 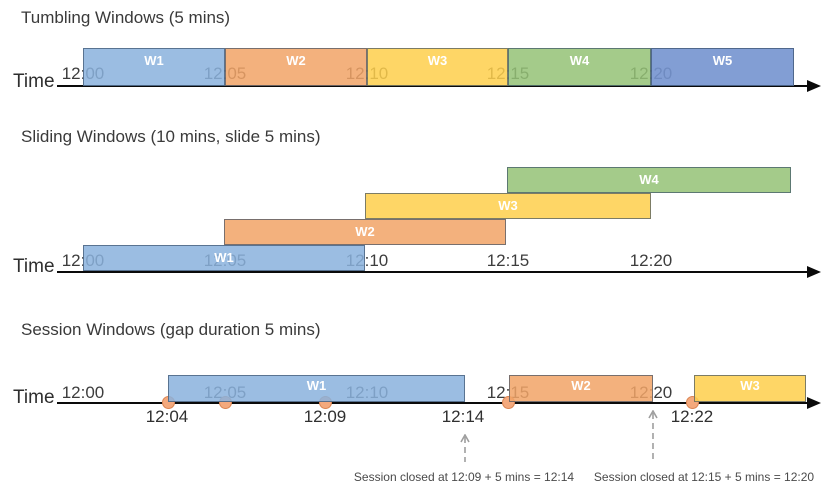 I want to click on session-axis-arrowhead-icon, so click(x=814, y=403).